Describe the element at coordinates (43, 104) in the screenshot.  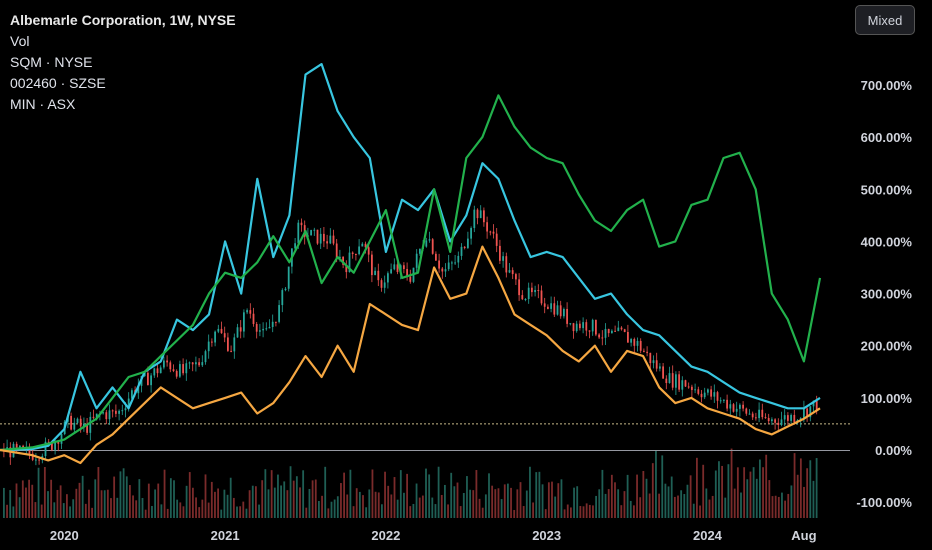
I see `legend-series-min: MIN · ASX` at that location.